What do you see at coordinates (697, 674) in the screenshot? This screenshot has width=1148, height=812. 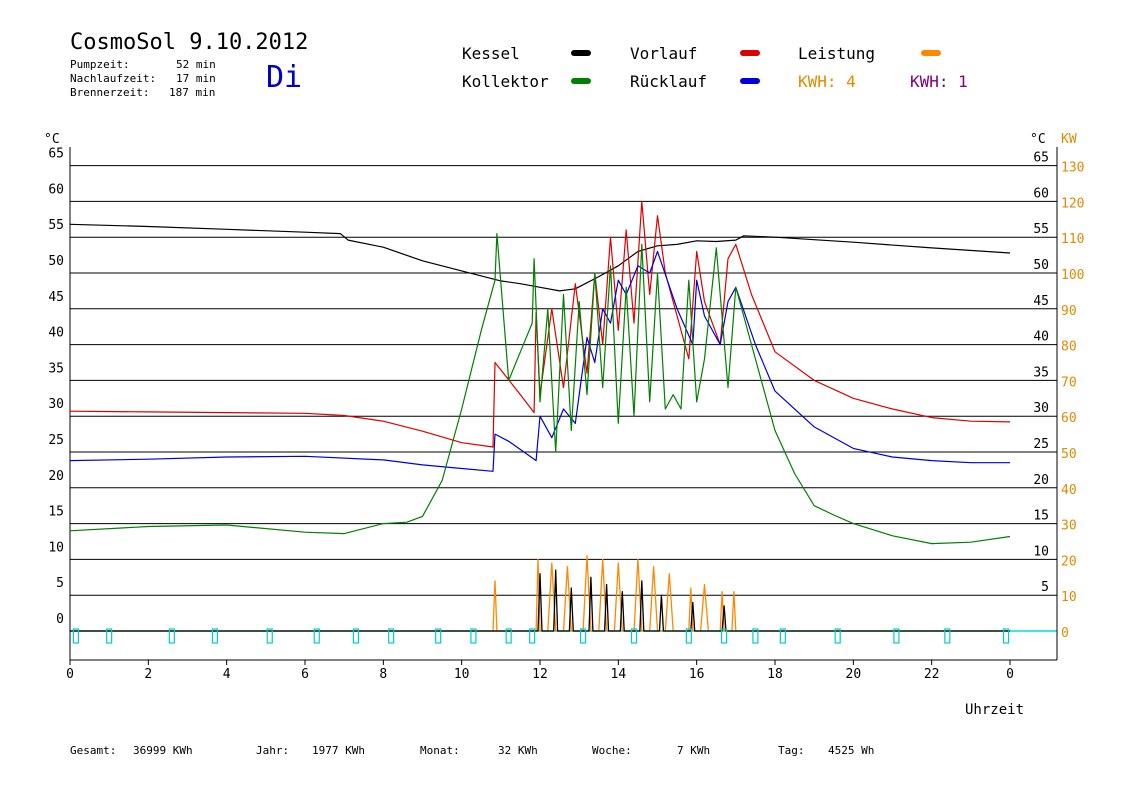 I see `x-tick-8: 16` at bounding box center [697, 674].